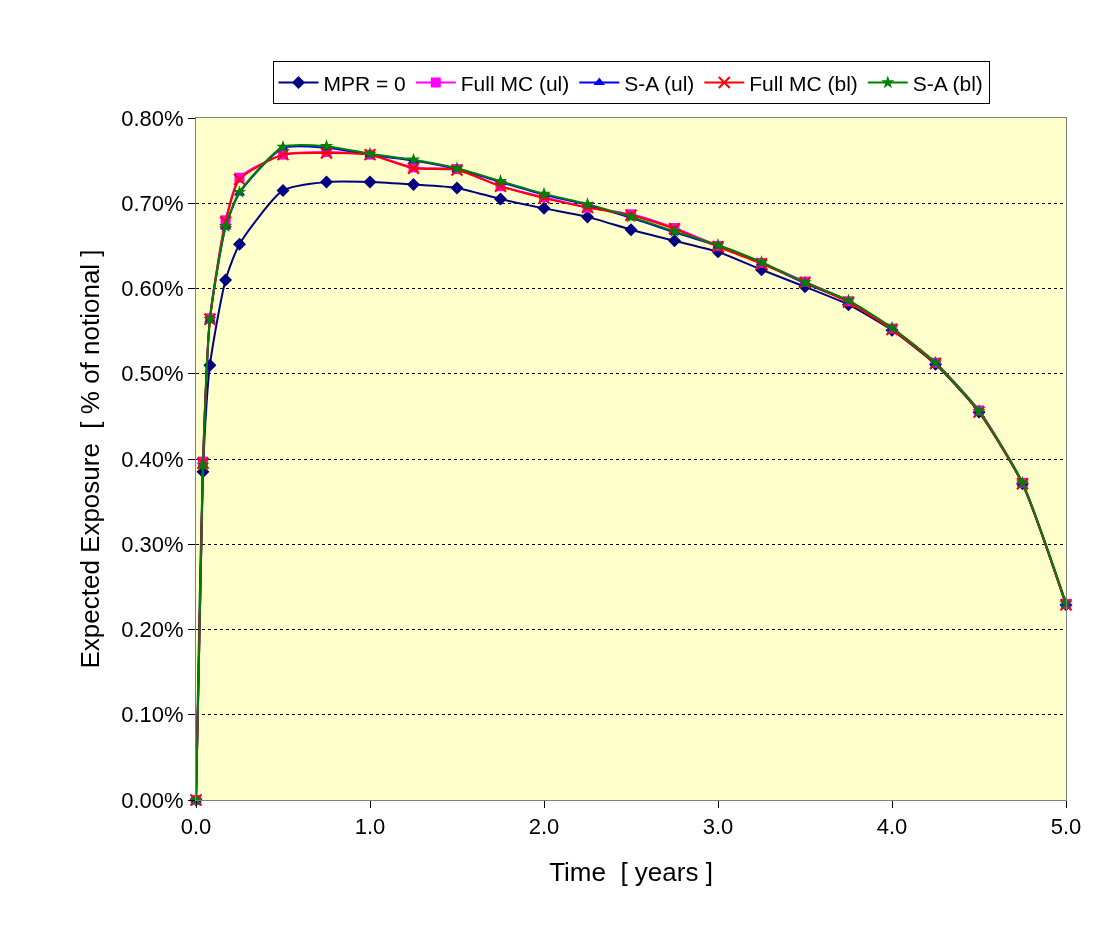 Image resolution: width=1094 pixels, height=940 pixels. I want to click on x-tick-label: 2.0, so click(544, 827).